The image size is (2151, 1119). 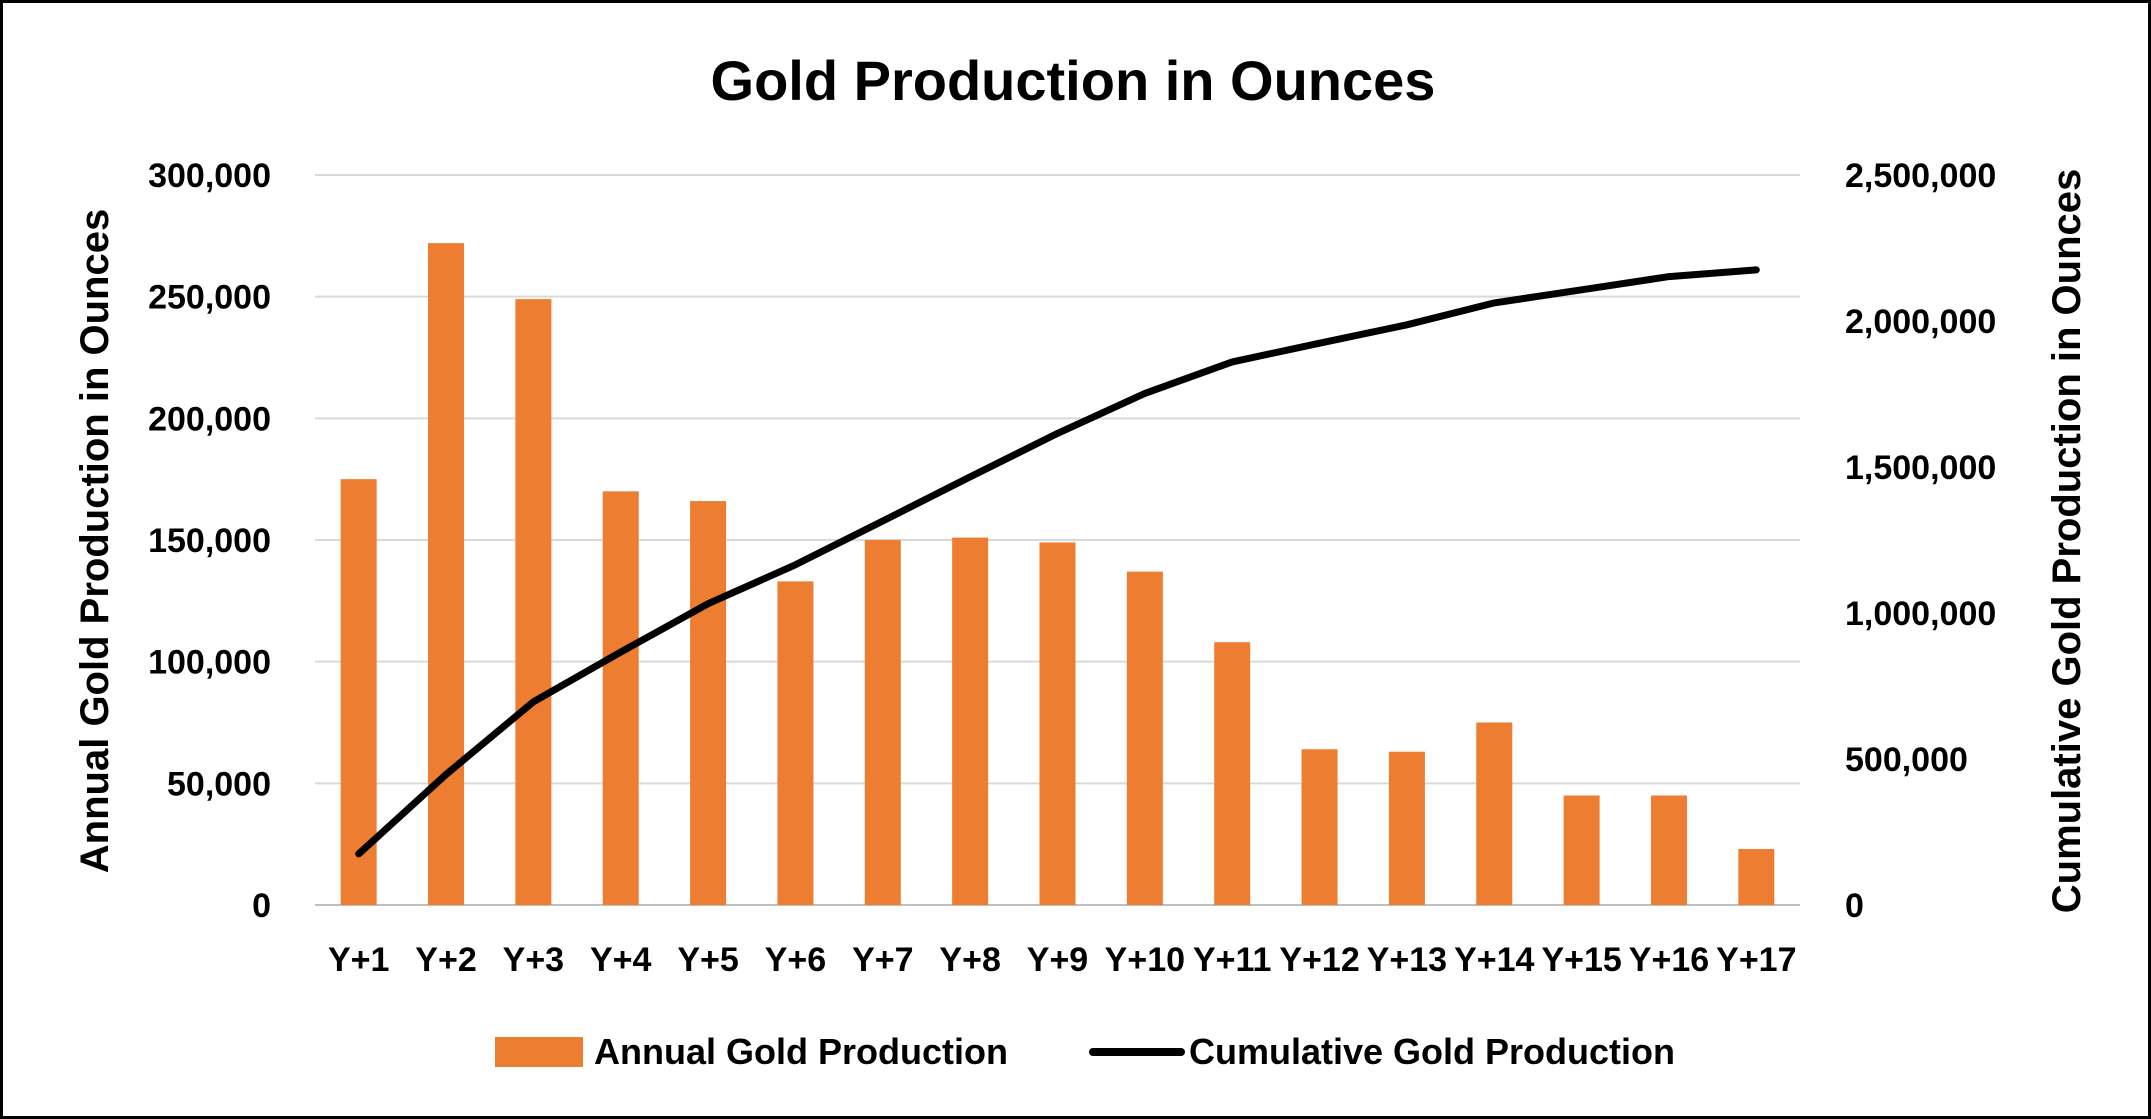 What do you see at coordinates (1920, 322) in the screenshot?
I see `right-tick-label: 2,000,000` at bounding box center [1920, 322].